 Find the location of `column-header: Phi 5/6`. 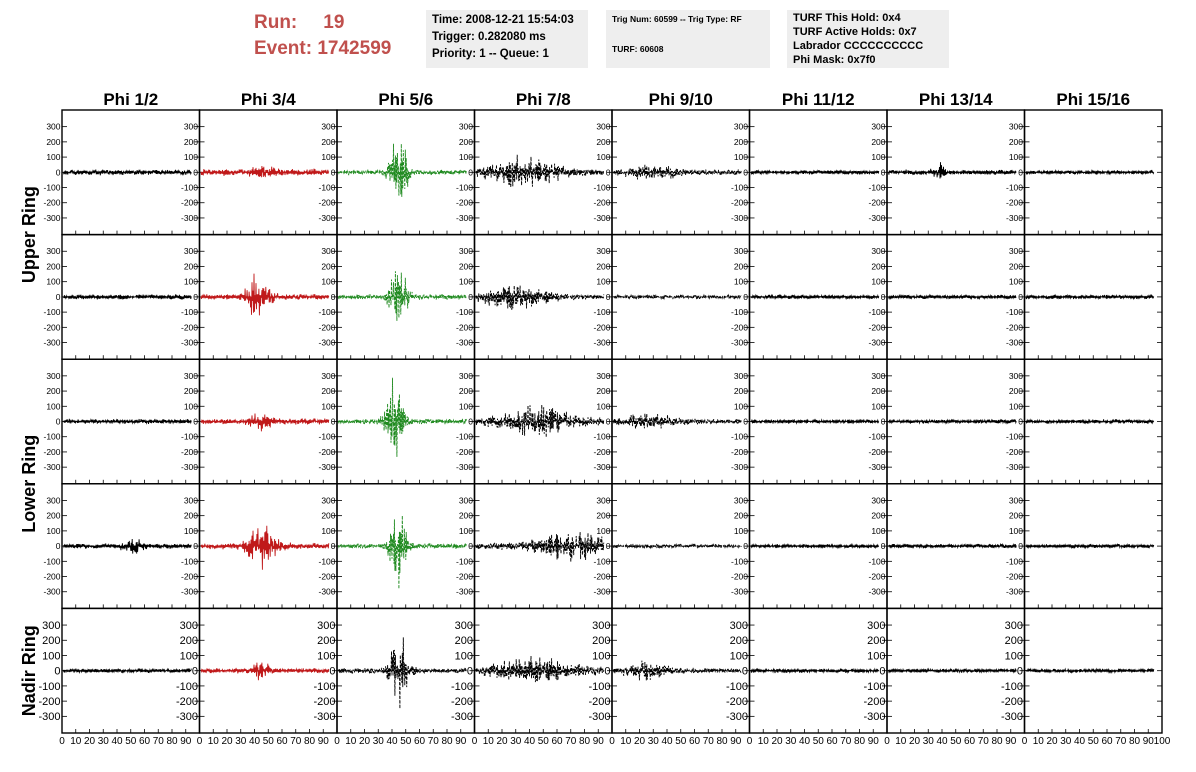

column-header: Phi 5/6 is located at coordinates (405, 99).